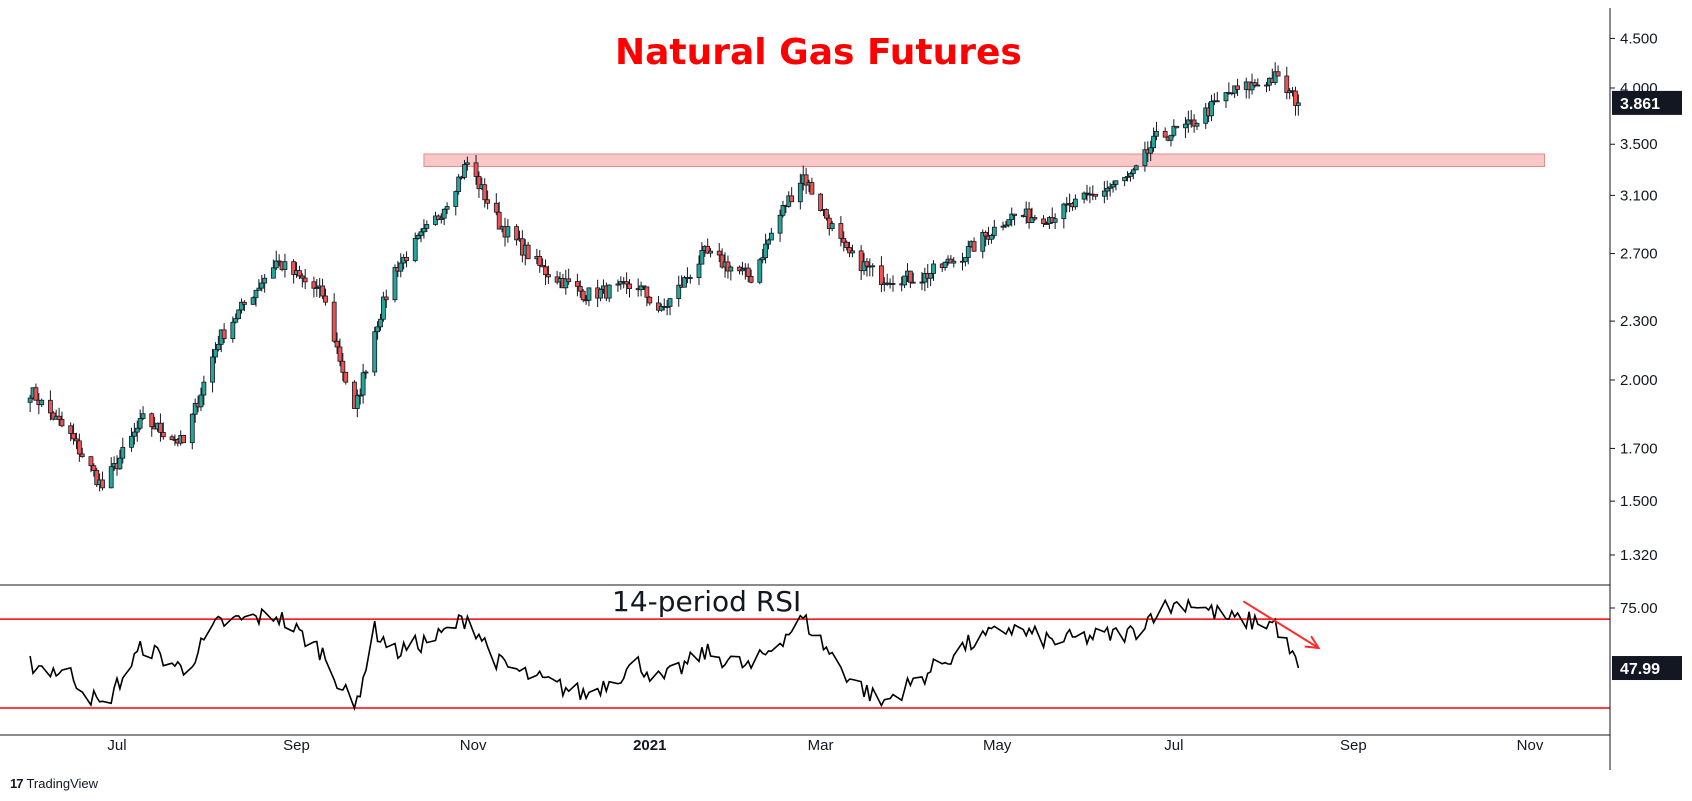 This screenshot has width=1692, height=801. What do you see at coordinates (818, 52) in the screenshot?
I see `chart-title: Natural Gas Futures` at bounding box center [818, 52].